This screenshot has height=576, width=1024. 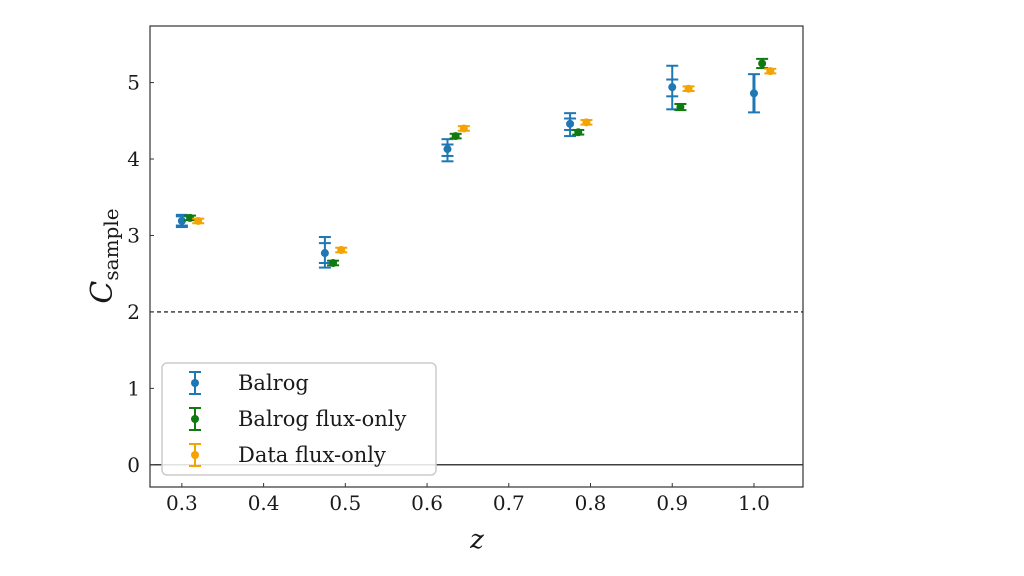 I want to click on y-tick-label: 0, so click(x=133, y=465).